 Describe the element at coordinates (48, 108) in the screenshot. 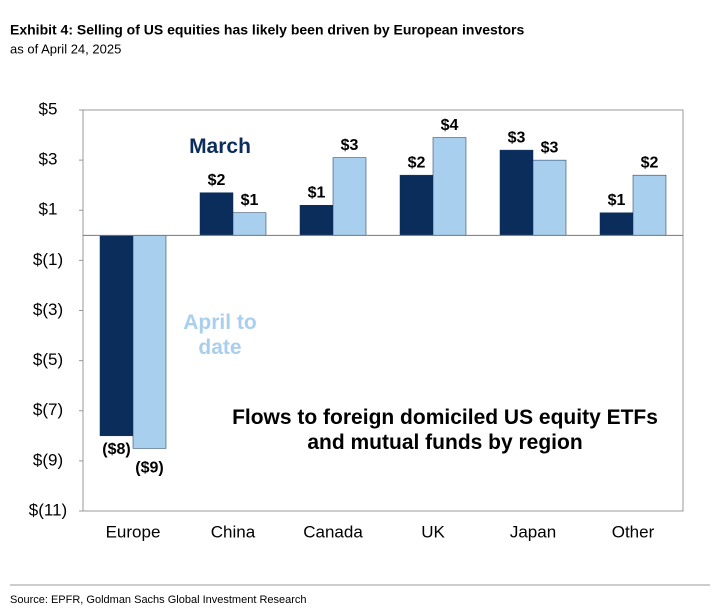

I see `y-tick-label: $5` at that location.